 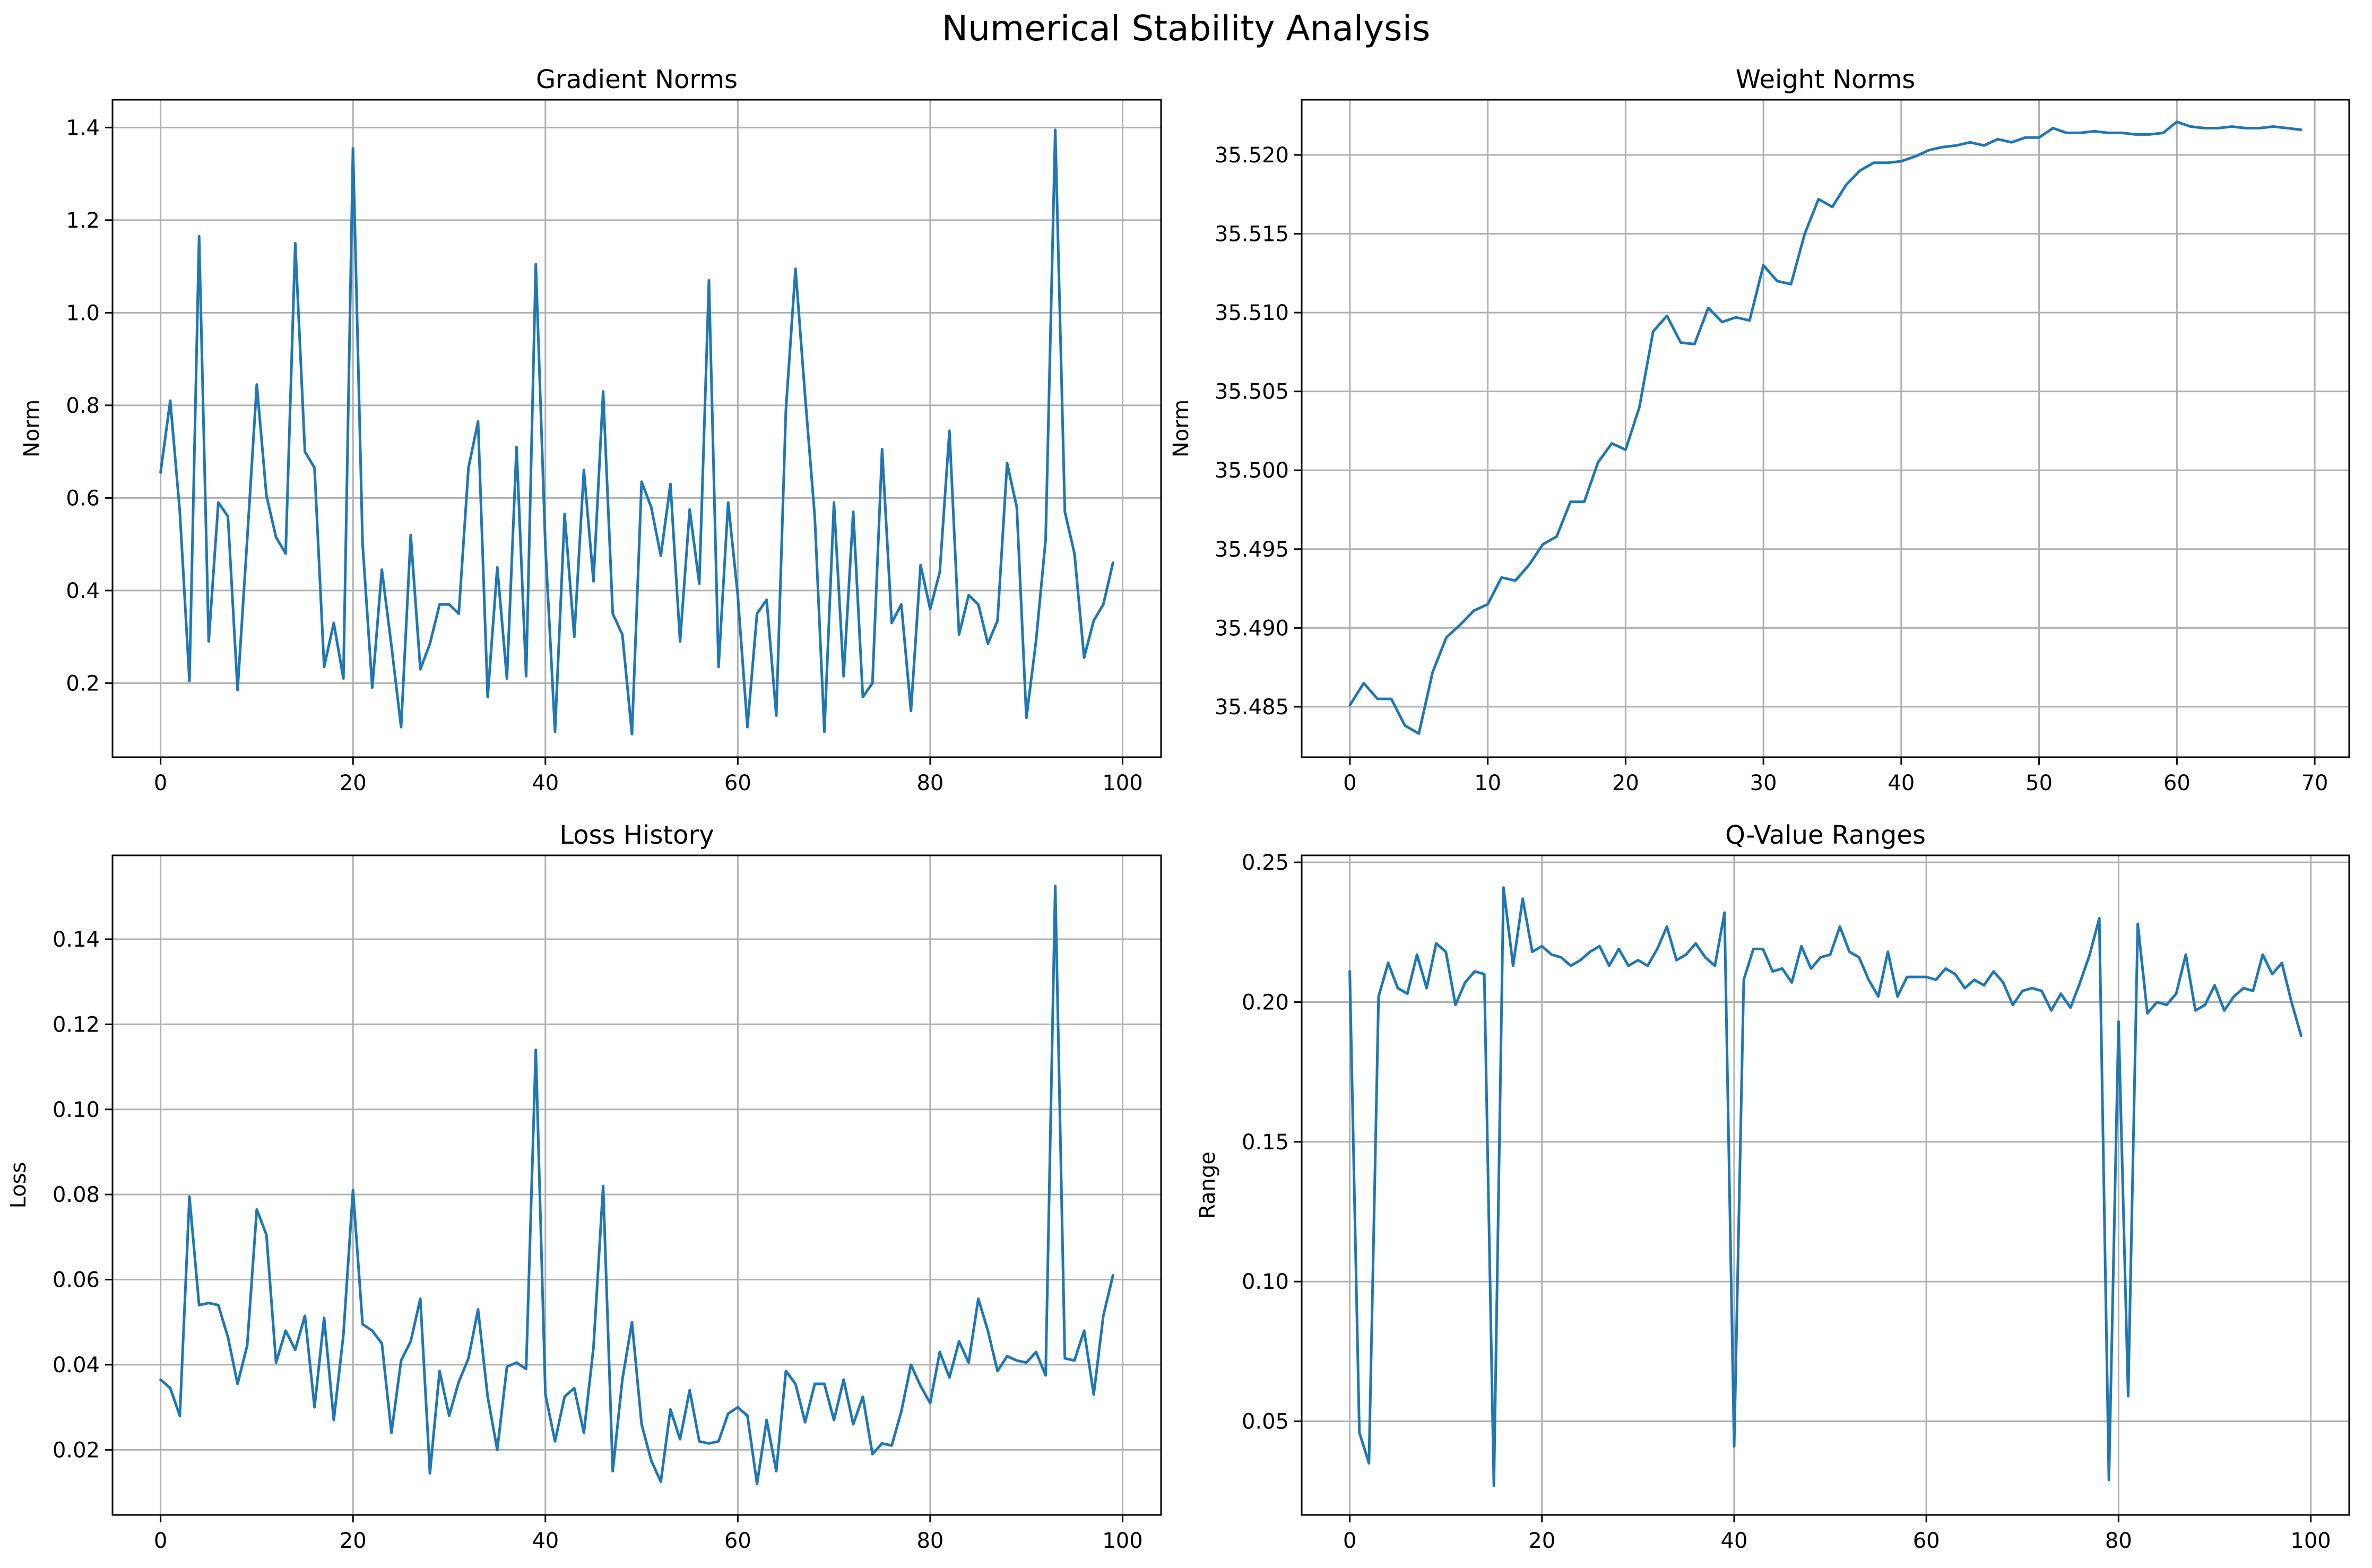 I want to click on figure-title: Numerical Stability Analysis, so click(x=1186, y=28).